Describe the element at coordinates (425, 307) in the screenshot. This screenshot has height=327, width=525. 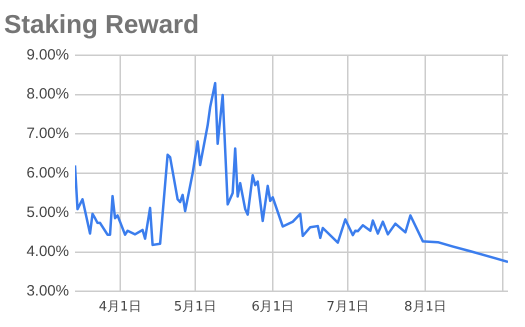
I see `x-tick-label: 8月1日` at that location.